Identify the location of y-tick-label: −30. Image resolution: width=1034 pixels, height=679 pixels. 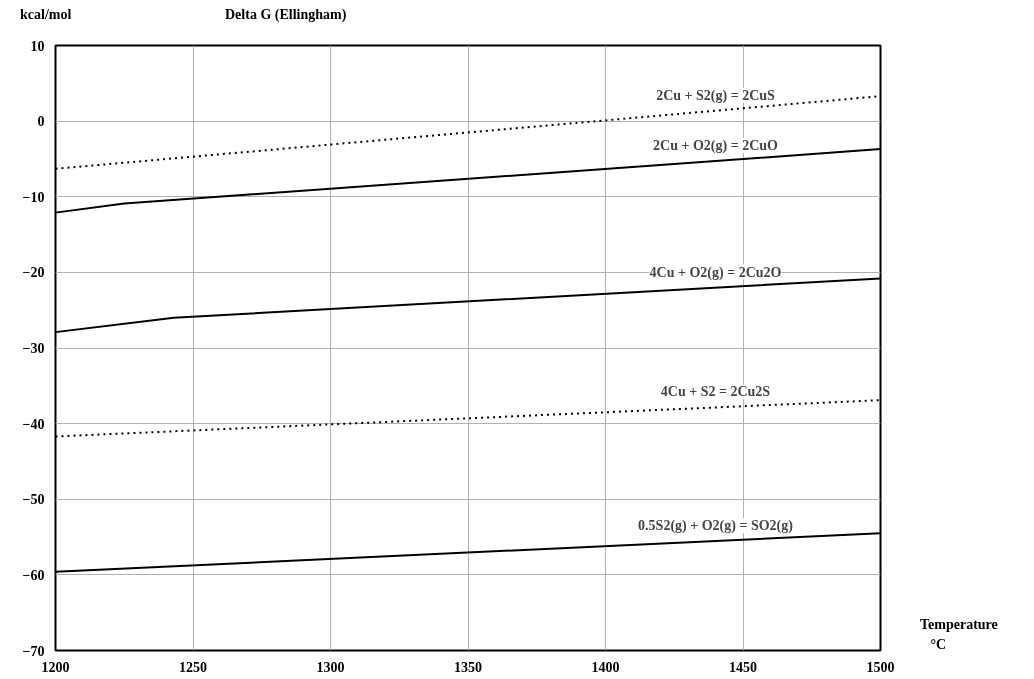
(33, 348).